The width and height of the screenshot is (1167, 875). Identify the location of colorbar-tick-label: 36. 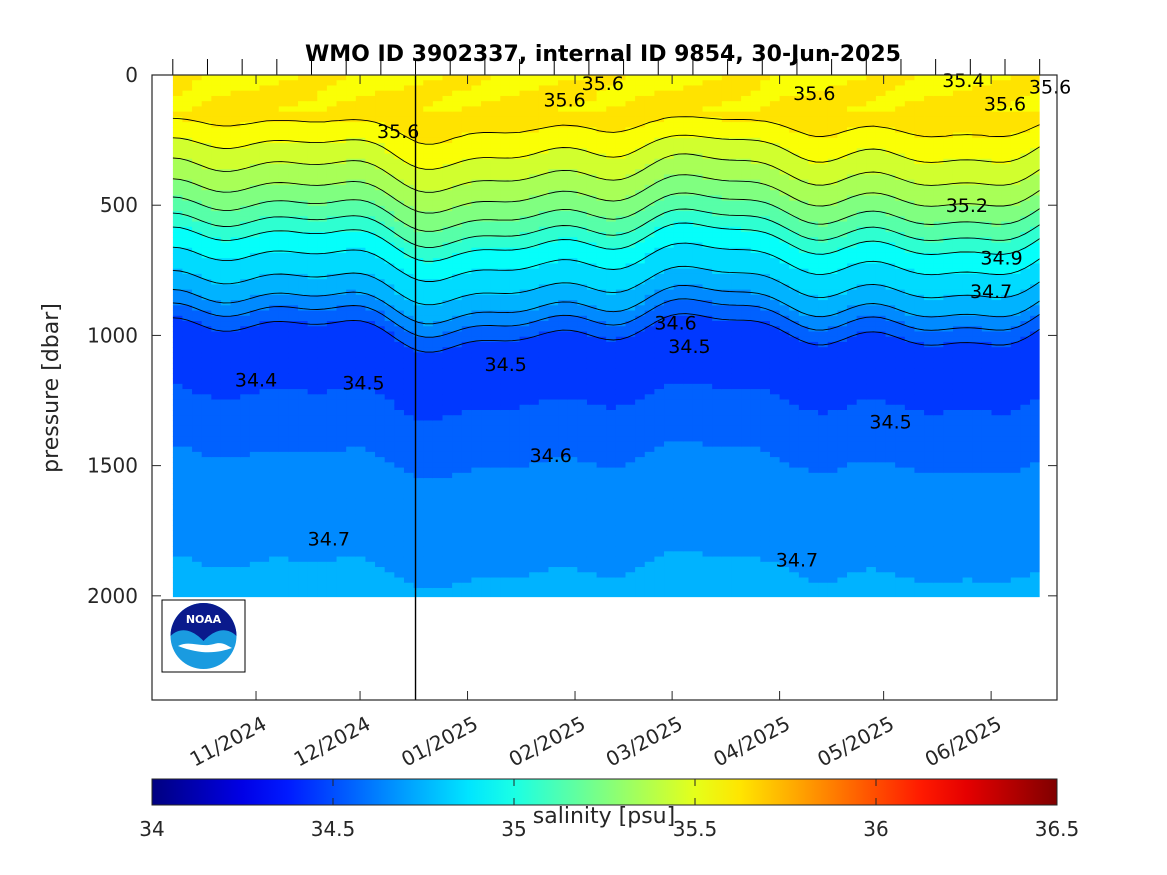
(875, 829).